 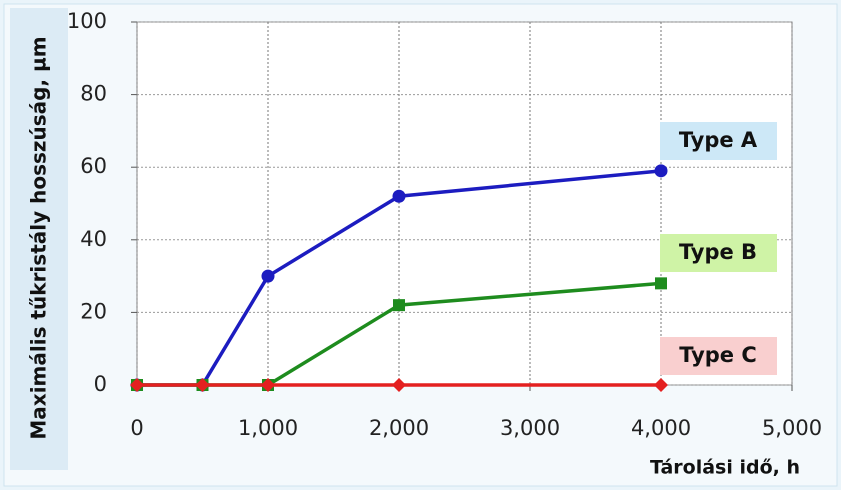 What do you see at coordinates (725, 468) in the screenshot?
I see `x-axis-title: Tárolási idő, h` at bounding box center [725, 468].